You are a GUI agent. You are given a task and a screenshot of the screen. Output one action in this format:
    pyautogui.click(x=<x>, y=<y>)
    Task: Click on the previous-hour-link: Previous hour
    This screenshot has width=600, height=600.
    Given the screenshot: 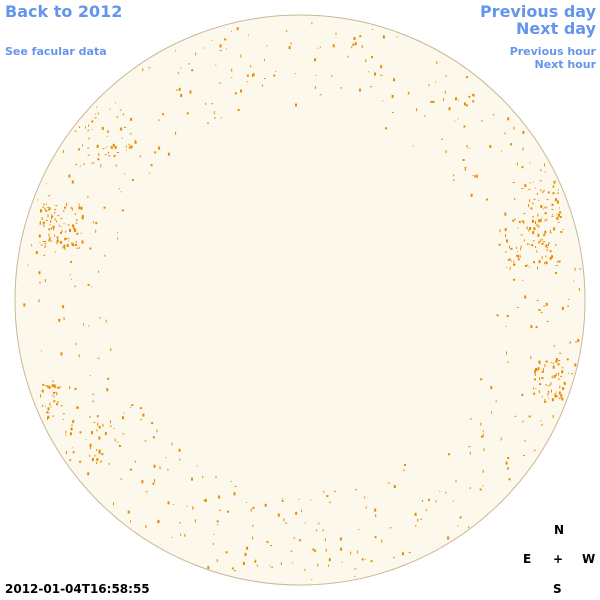 What is the action you would take?
    pyautogui.click(x=552, y=51)
    